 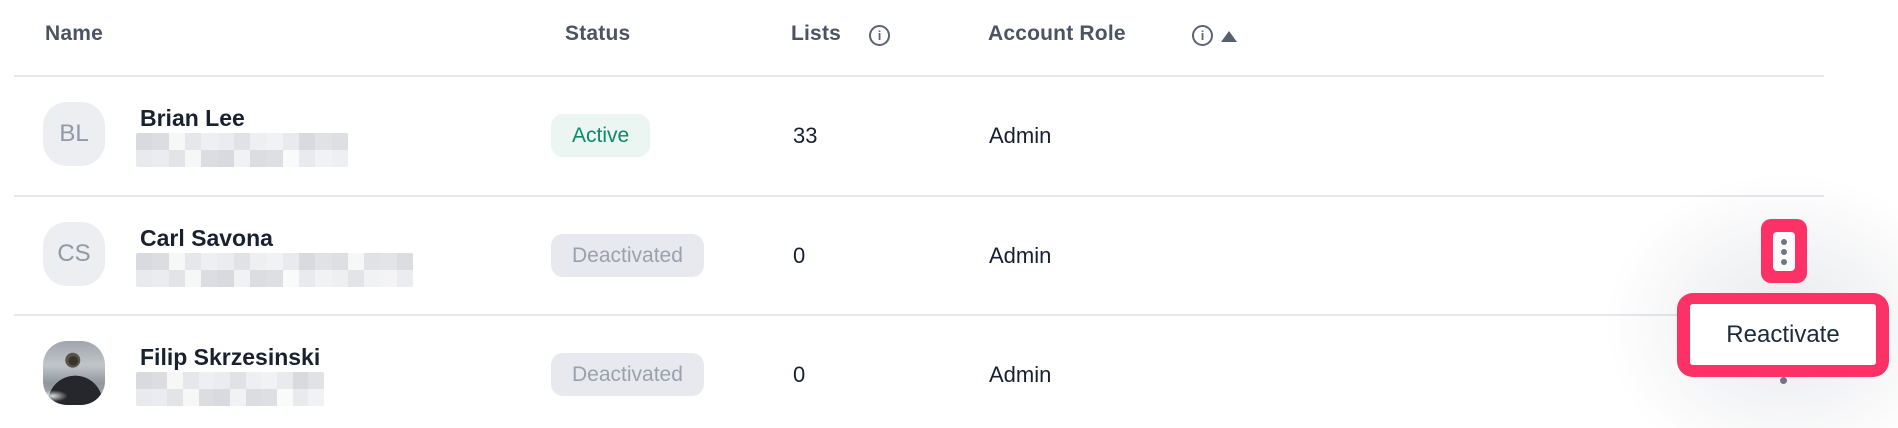 What do you see at coordinates (74, 373) in the screenshot?
I see `avatar-photo` at bounding box center [74, 373].